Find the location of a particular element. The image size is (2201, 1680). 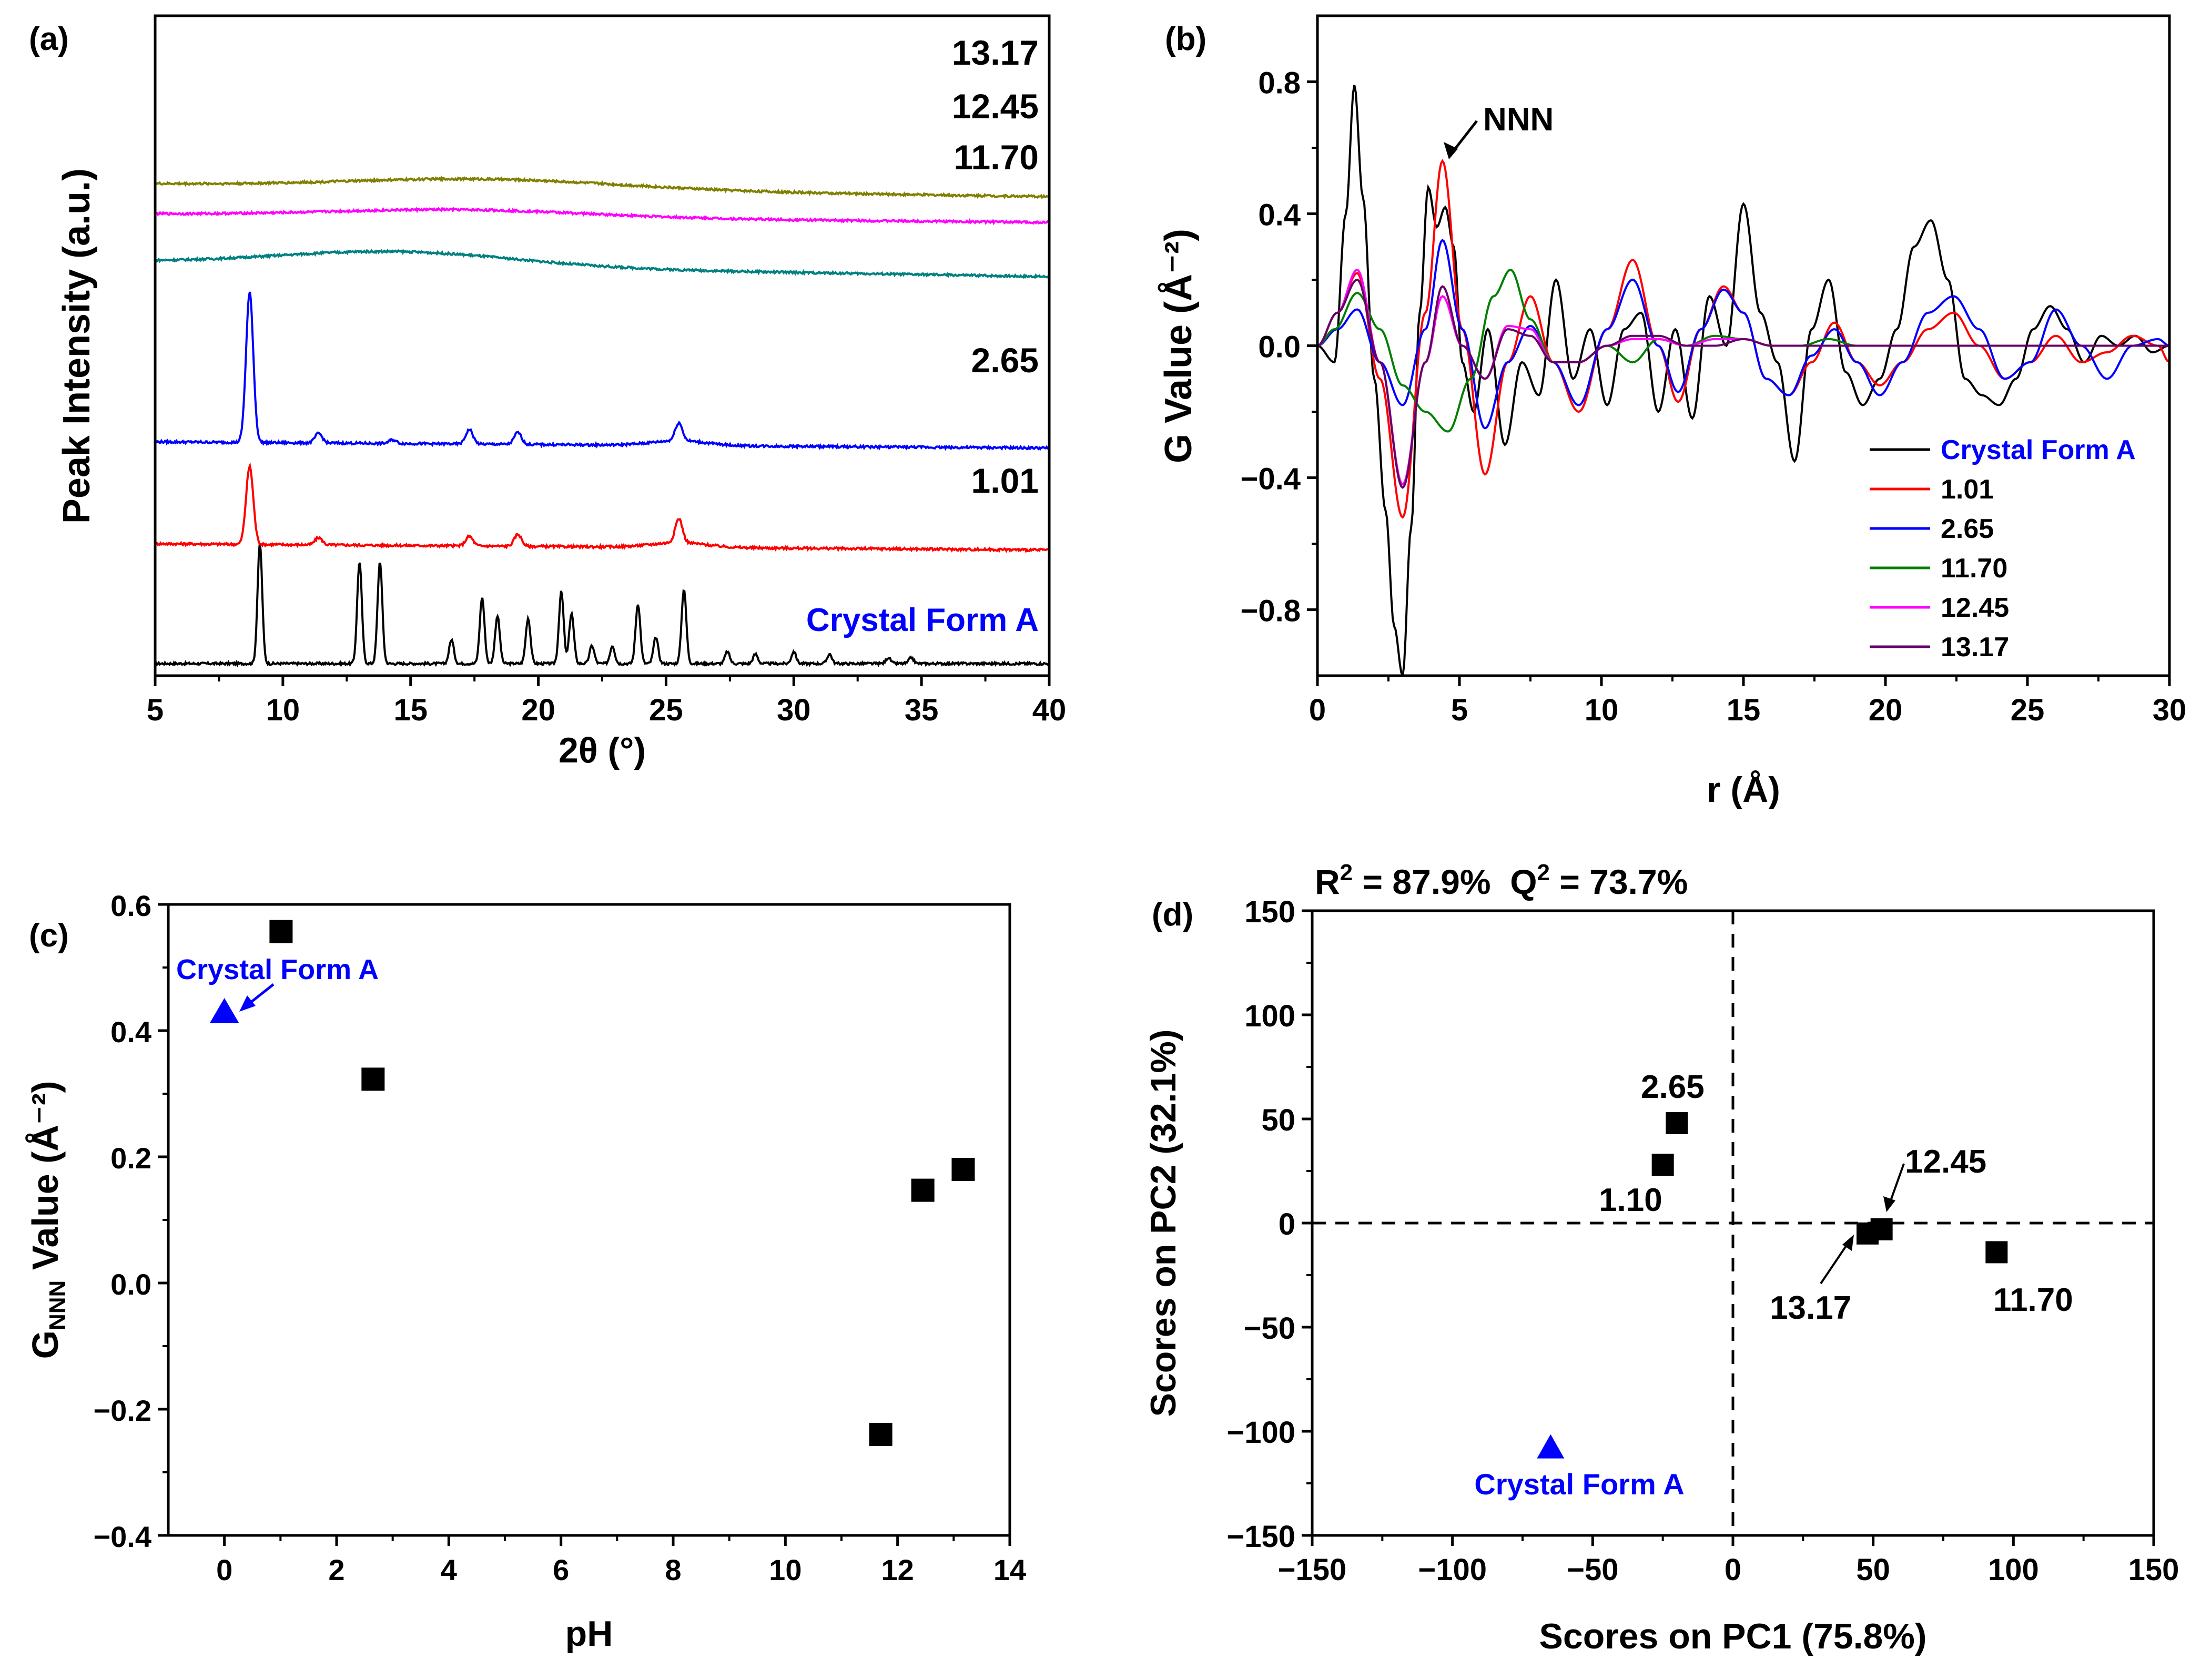

panel-d-y-tick-label: 0 is located at coordinates (1287, 1224).